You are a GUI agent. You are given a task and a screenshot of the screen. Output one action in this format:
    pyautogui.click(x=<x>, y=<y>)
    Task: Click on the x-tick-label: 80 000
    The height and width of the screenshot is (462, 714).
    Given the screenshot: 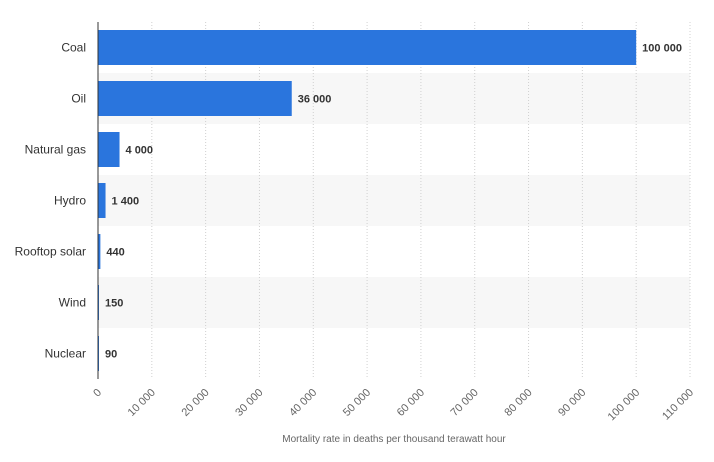 What is the action you would take?
    pyautogui.click(x=518, y=403)
    